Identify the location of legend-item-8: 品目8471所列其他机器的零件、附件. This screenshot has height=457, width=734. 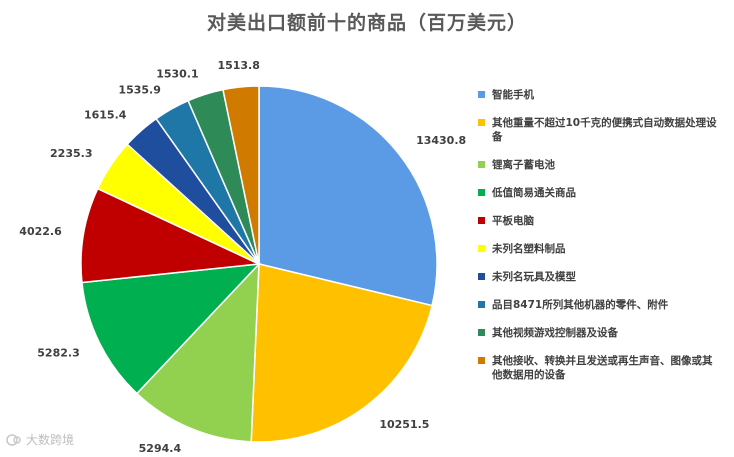
(598, 305).